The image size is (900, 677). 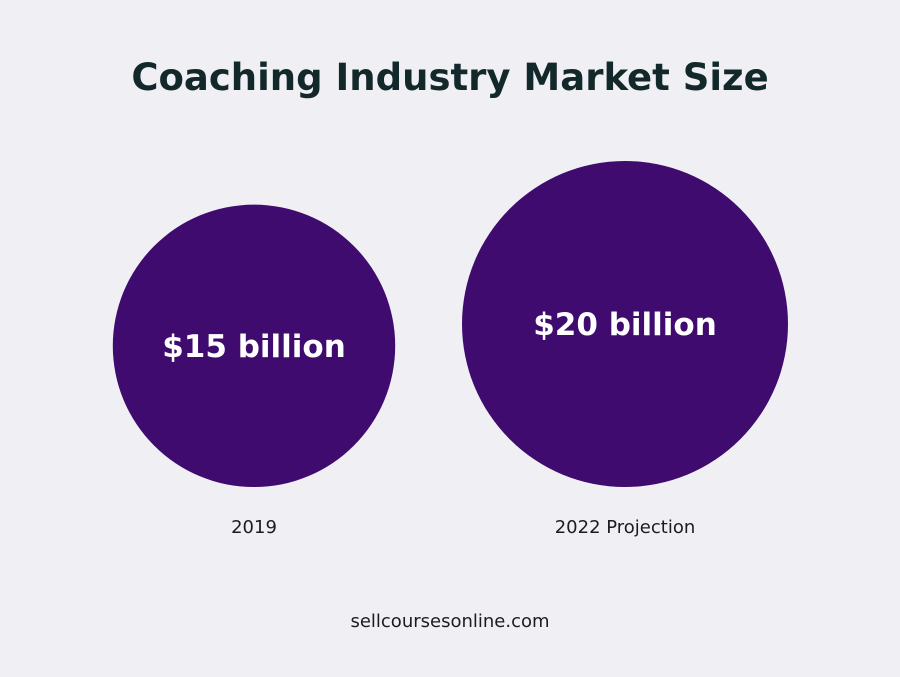 I want to click on category-label: 2022 Projection, so click(x=625, y=527).